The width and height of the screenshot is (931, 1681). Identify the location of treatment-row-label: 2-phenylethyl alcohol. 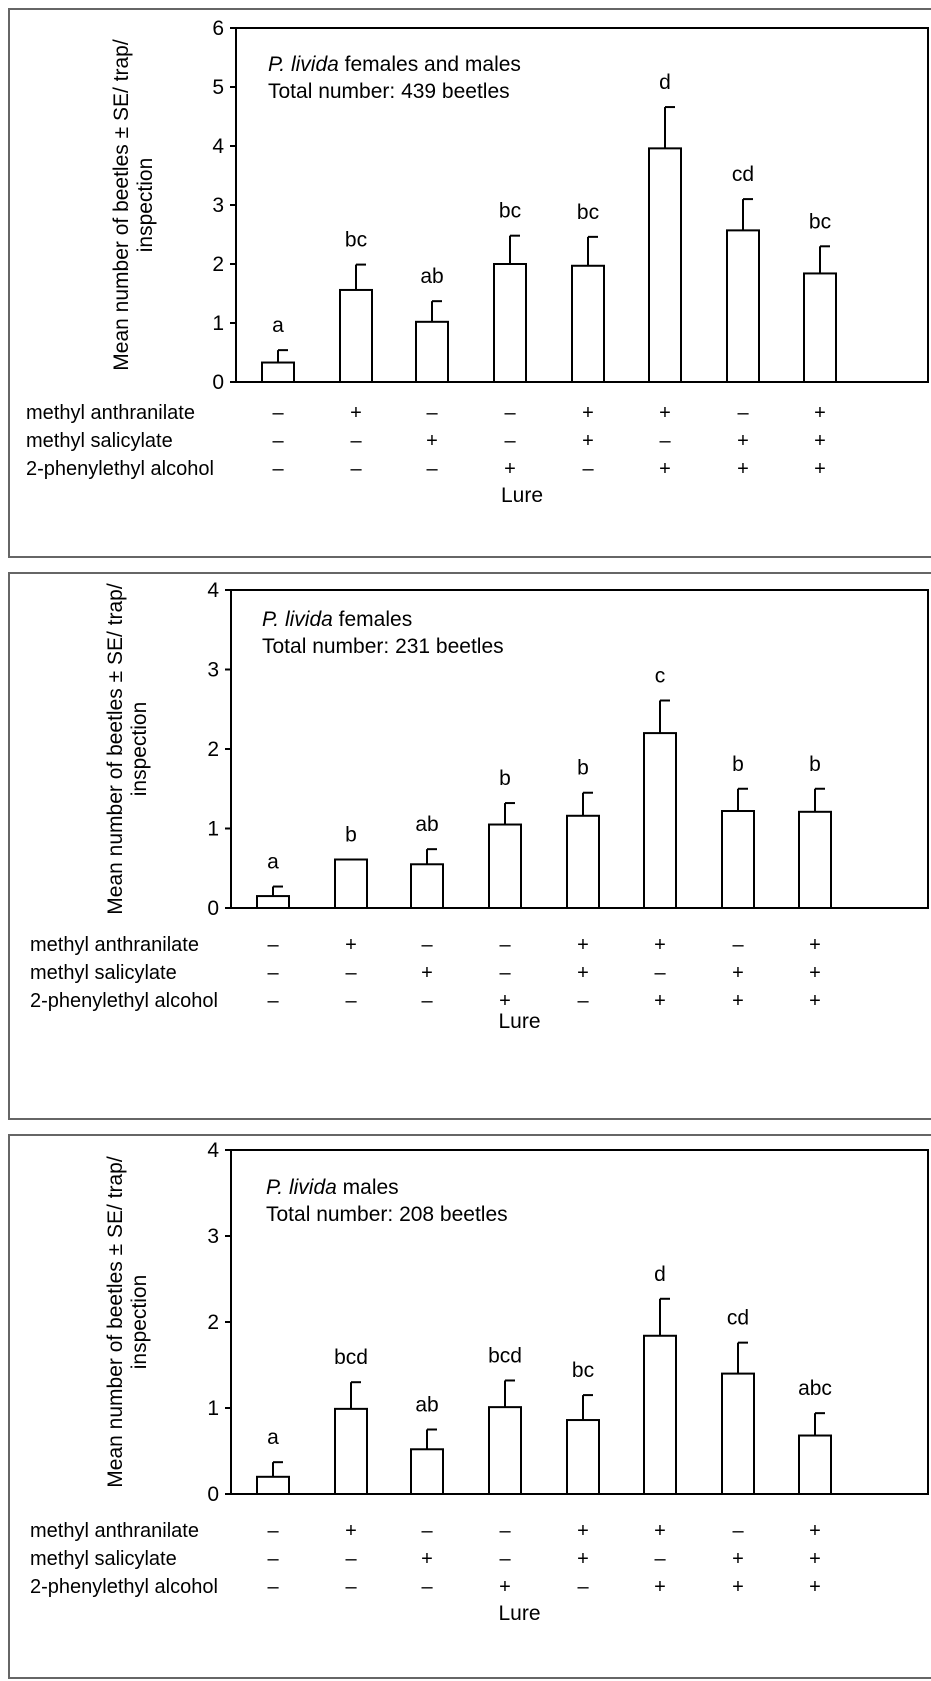
(124, 1587).